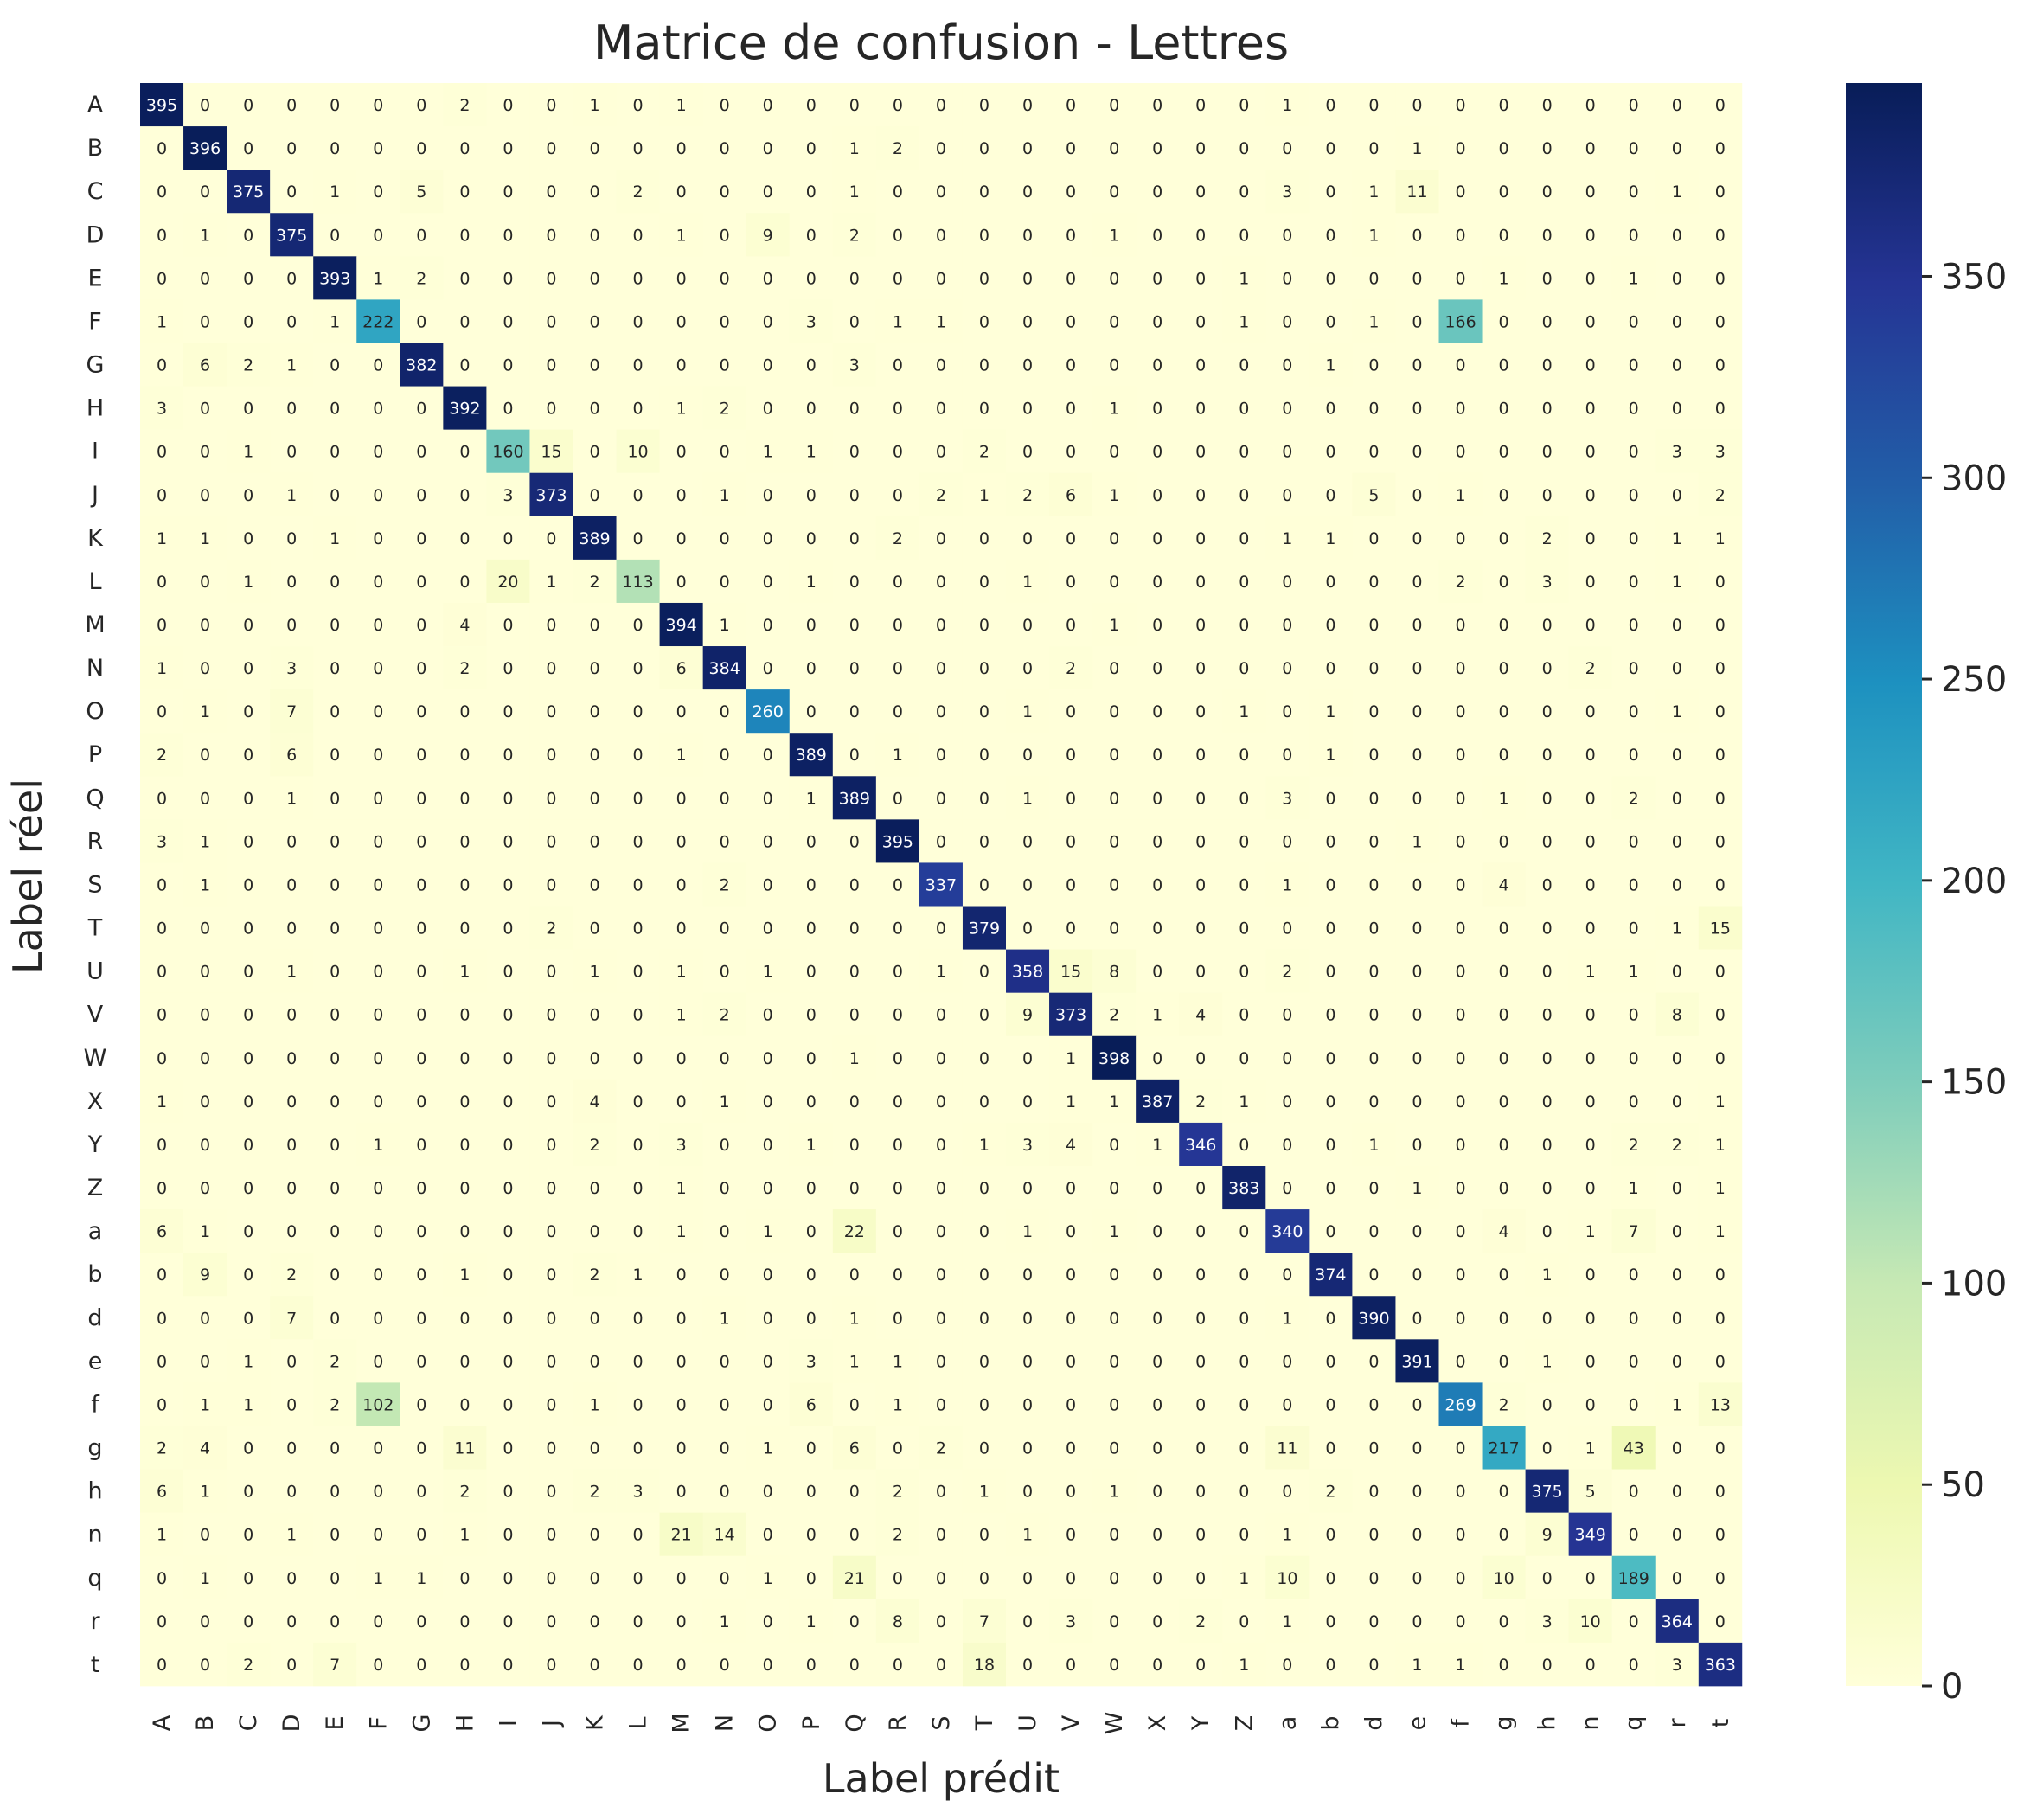 The height and width of the screenshot is (1820, 2043). Describe the element at coordinates (249, 624) in the screenshot. I see `heatmap-cell-M-C` at that location.